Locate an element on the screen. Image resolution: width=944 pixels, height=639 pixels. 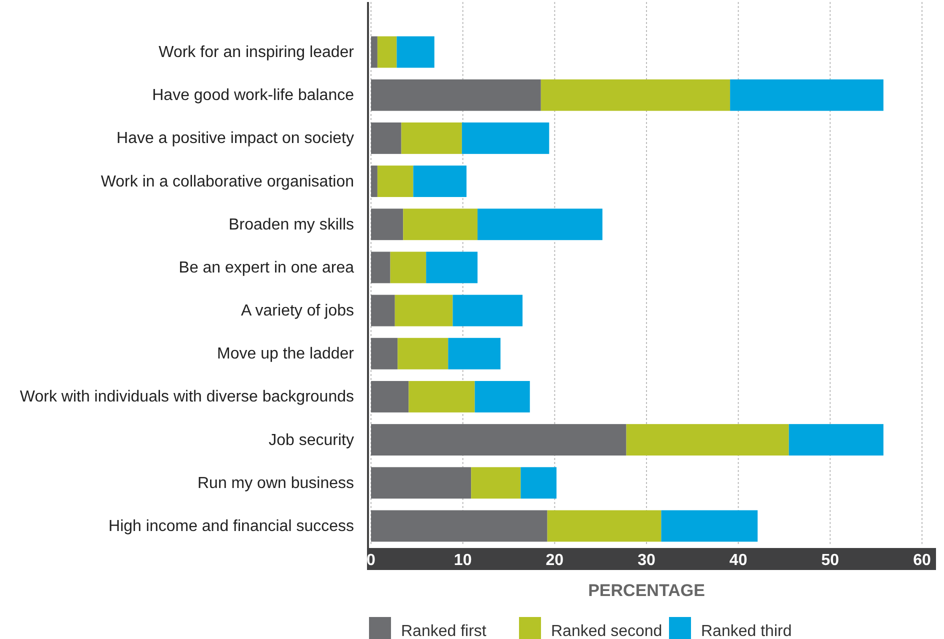
y-tick-label: A variety of jobs is located at coordinates (297, 311).